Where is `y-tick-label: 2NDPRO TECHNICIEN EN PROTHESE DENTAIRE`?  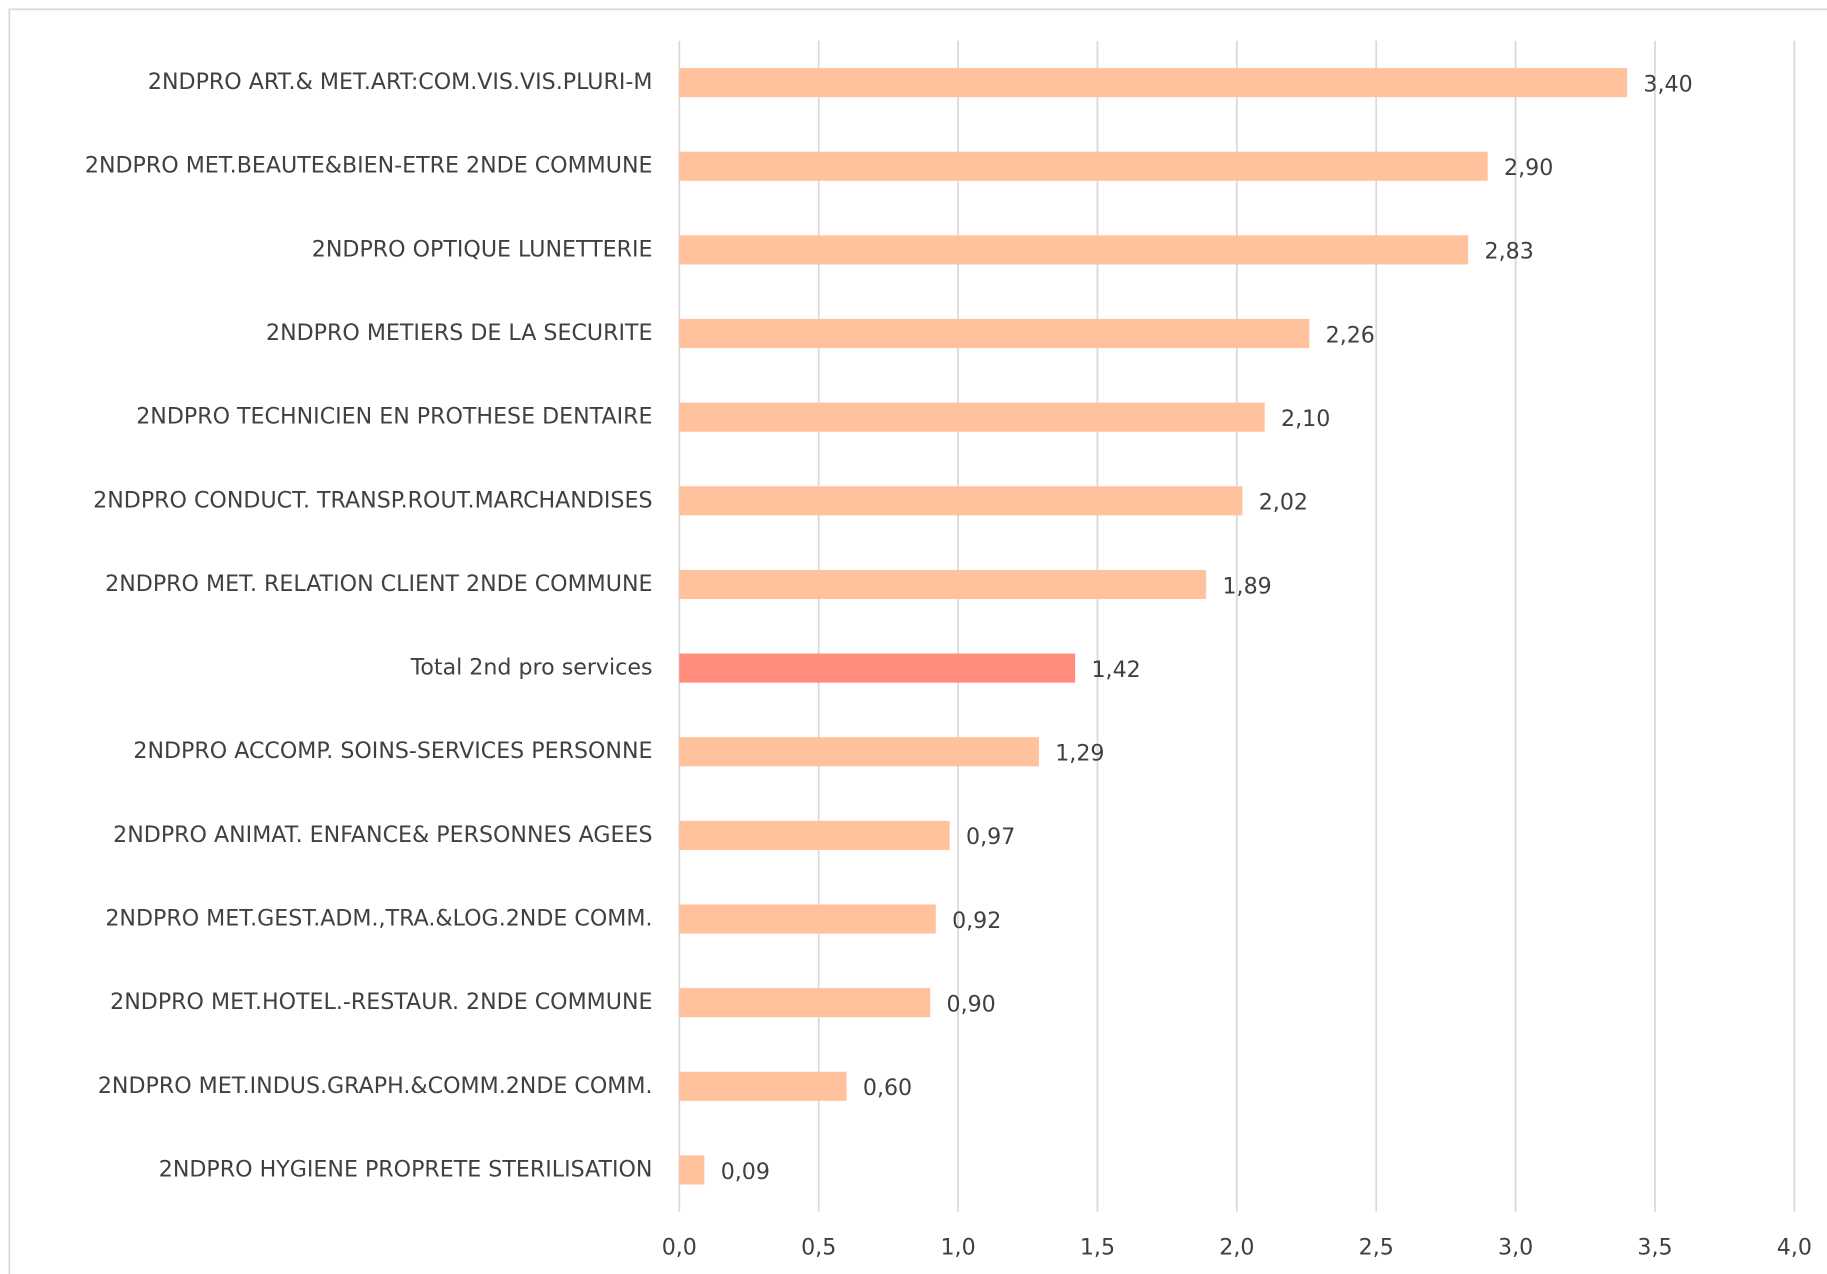
y-tick-label: 2NDPRO TECHNICIEN EN PROTHESE DENTAIRE is located at coordinates (394, 417).